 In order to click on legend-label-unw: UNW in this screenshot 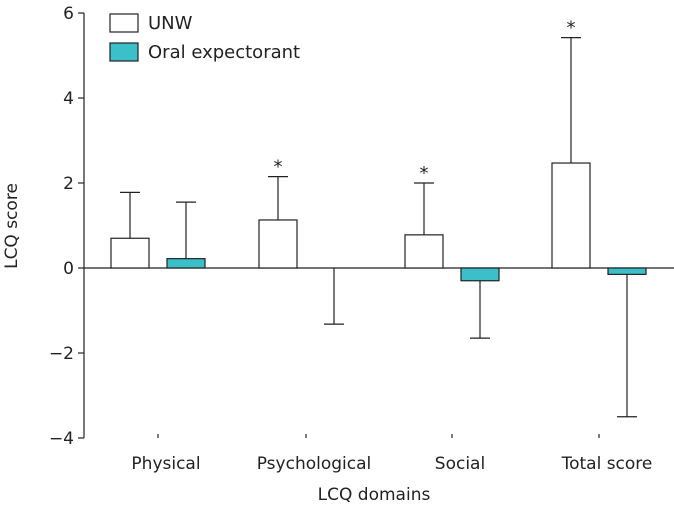, I will do `click(170, 23)`.